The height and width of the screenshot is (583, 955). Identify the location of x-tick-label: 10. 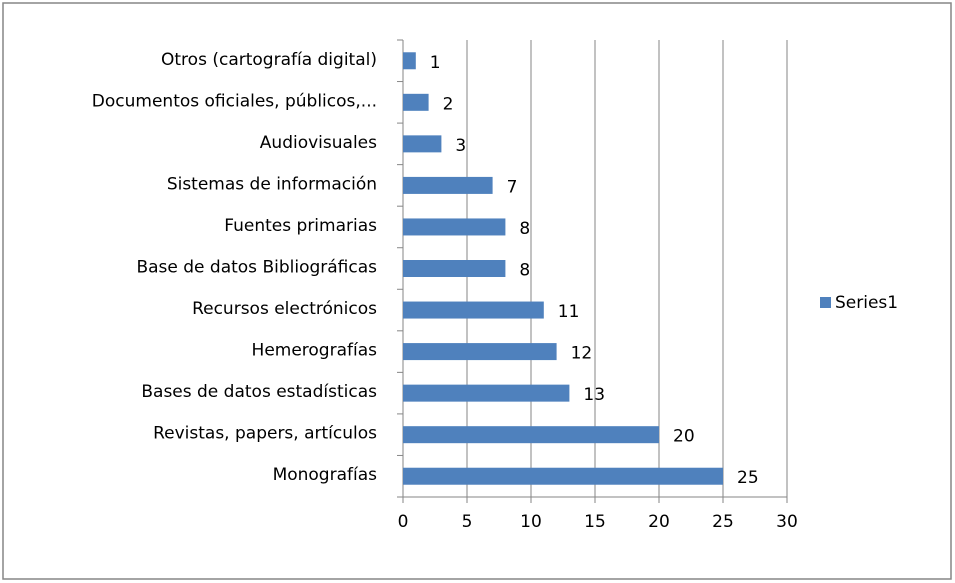
(531, 522).